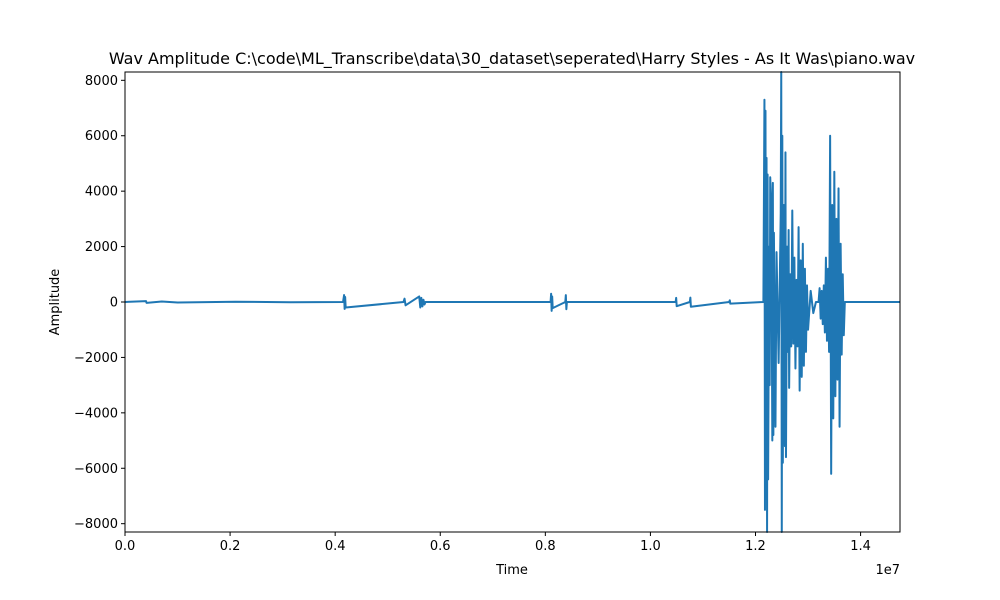 This screenshot has height=600, width=1000. I want to click on x-tick-label: 0.6, so click(440, 546).